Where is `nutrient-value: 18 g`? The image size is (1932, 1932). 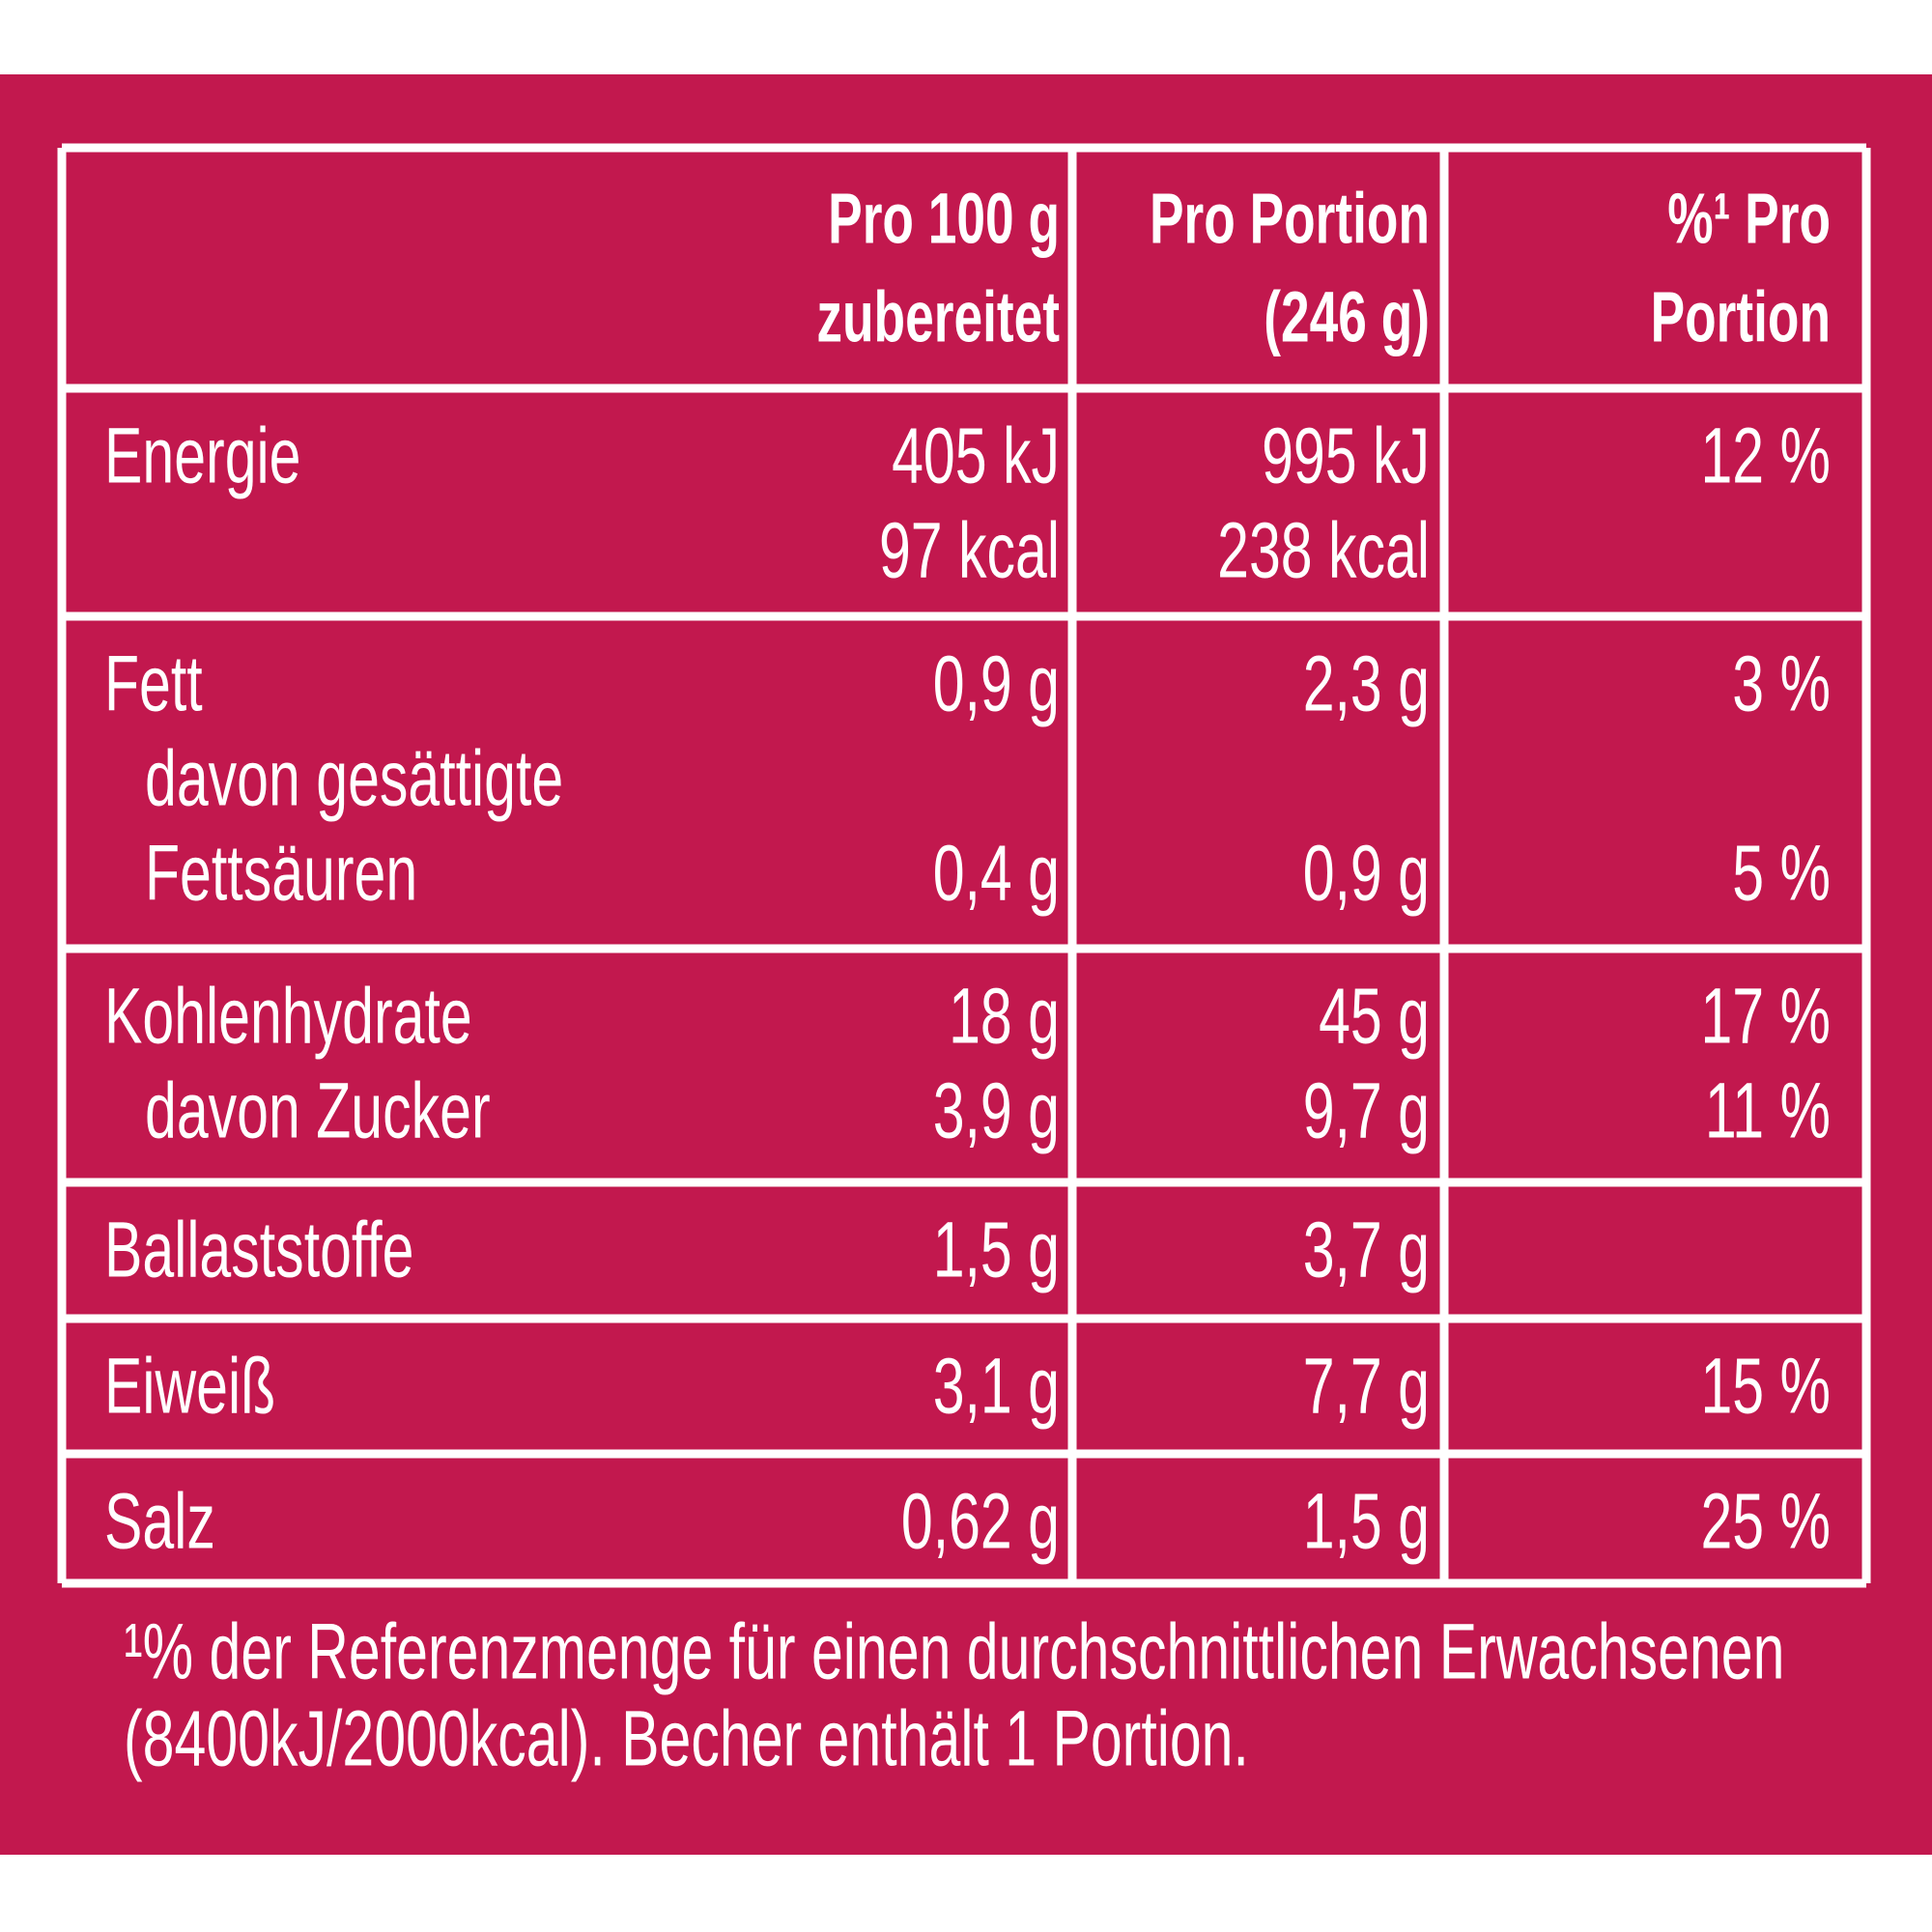 nutrient-value: 18 g is located at coordinates (1005, 1016).